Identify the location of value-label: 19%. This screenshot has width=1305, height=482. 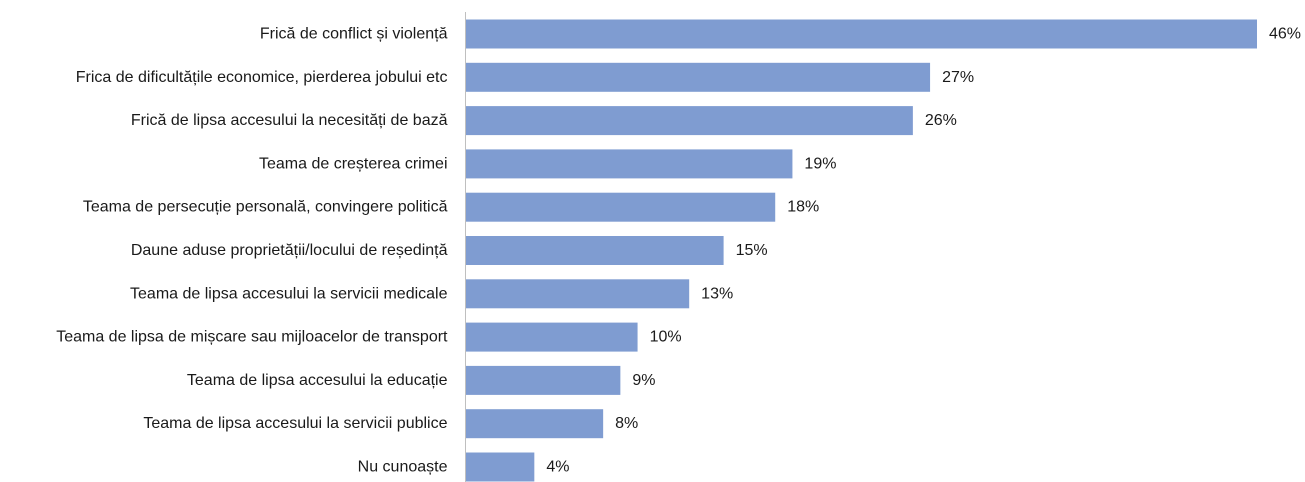
(820, 163).